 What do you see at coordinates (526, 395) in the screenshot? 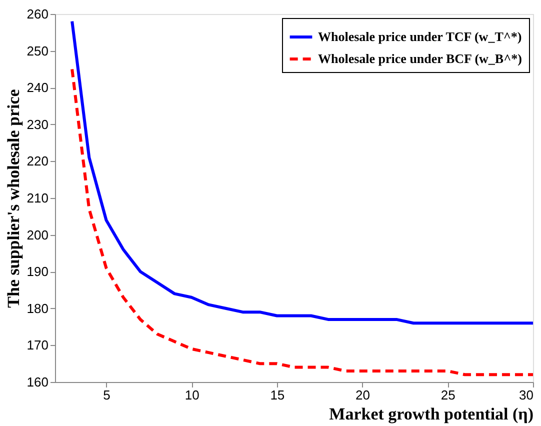
I see `x-tick-label: 30` at bounding box center [526, 395].